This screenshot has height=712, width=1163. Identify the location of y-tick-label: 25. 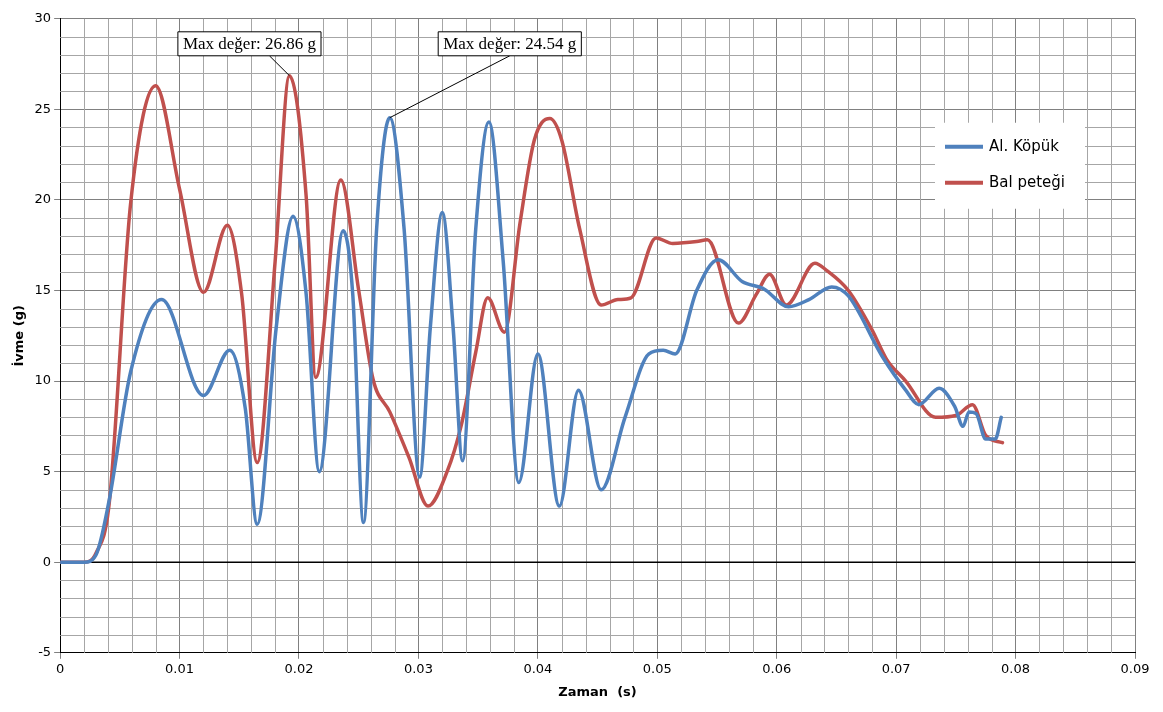
(43, 108).